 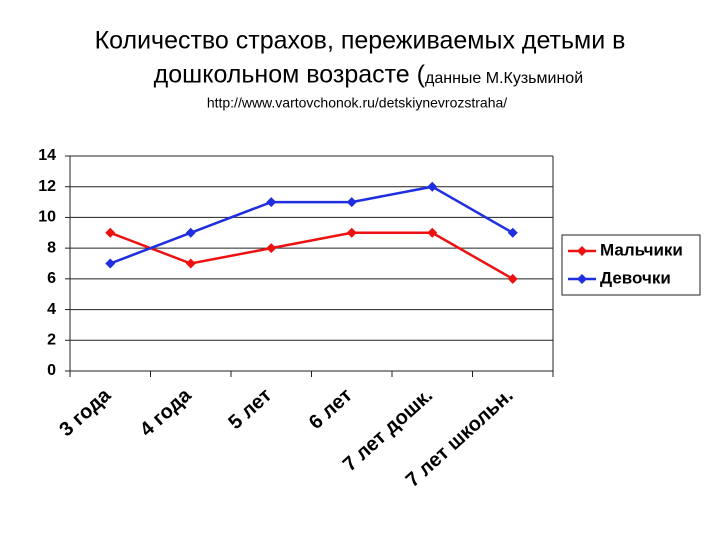 What do you see at coordinates (51, 309) in the screenshot?
I see `y-tick-label: 4` at bounding box center [51, 309].